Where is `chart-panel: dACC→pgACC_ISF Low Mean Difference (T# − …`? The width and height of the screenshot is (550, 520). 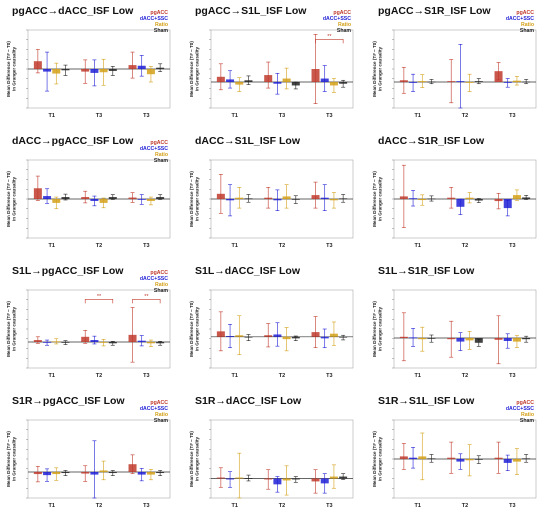 chart-panel: dACC→pgACC_ISF Low Mean Difference (T# − … is located at coordinates (88, 192).